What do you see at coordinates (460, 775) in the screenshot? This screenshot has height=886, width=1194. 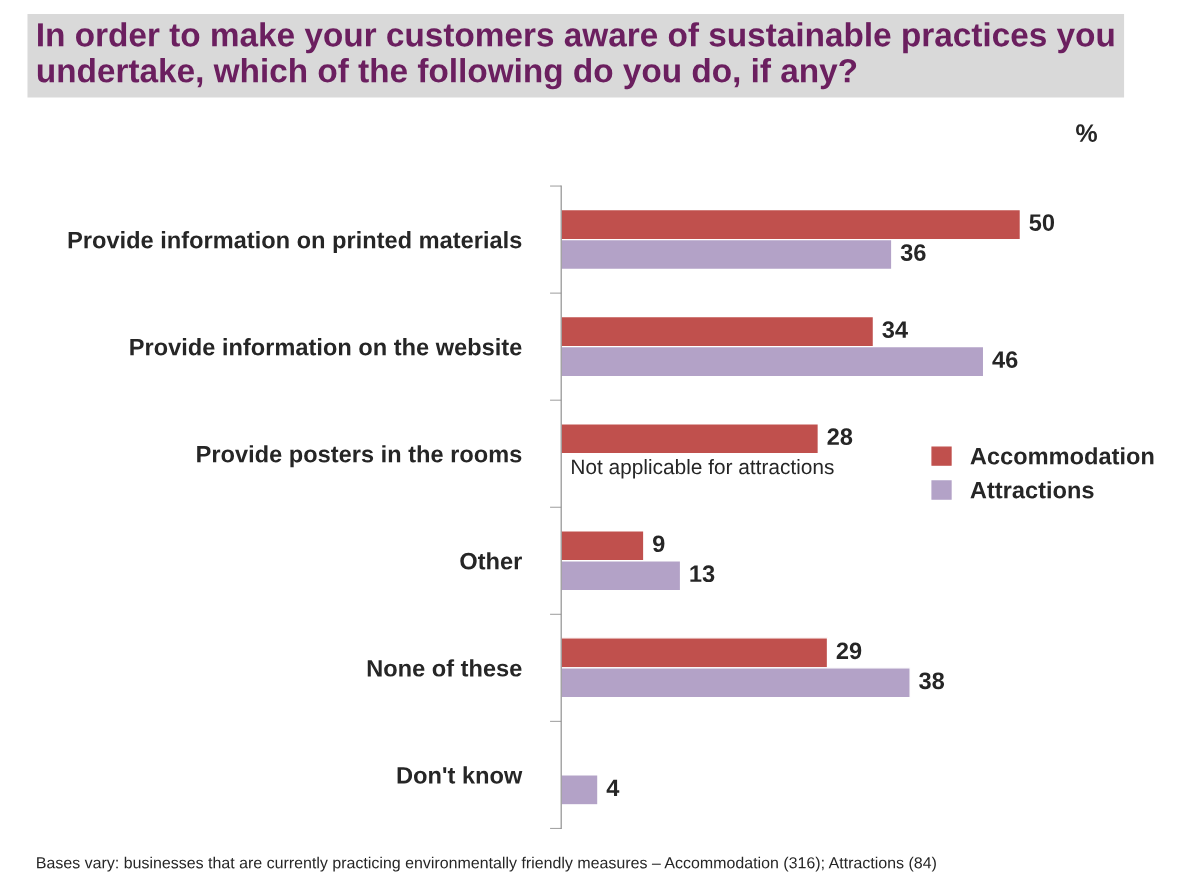 I see `y-tick-label: Don't know` at bounding box center [460, 775].